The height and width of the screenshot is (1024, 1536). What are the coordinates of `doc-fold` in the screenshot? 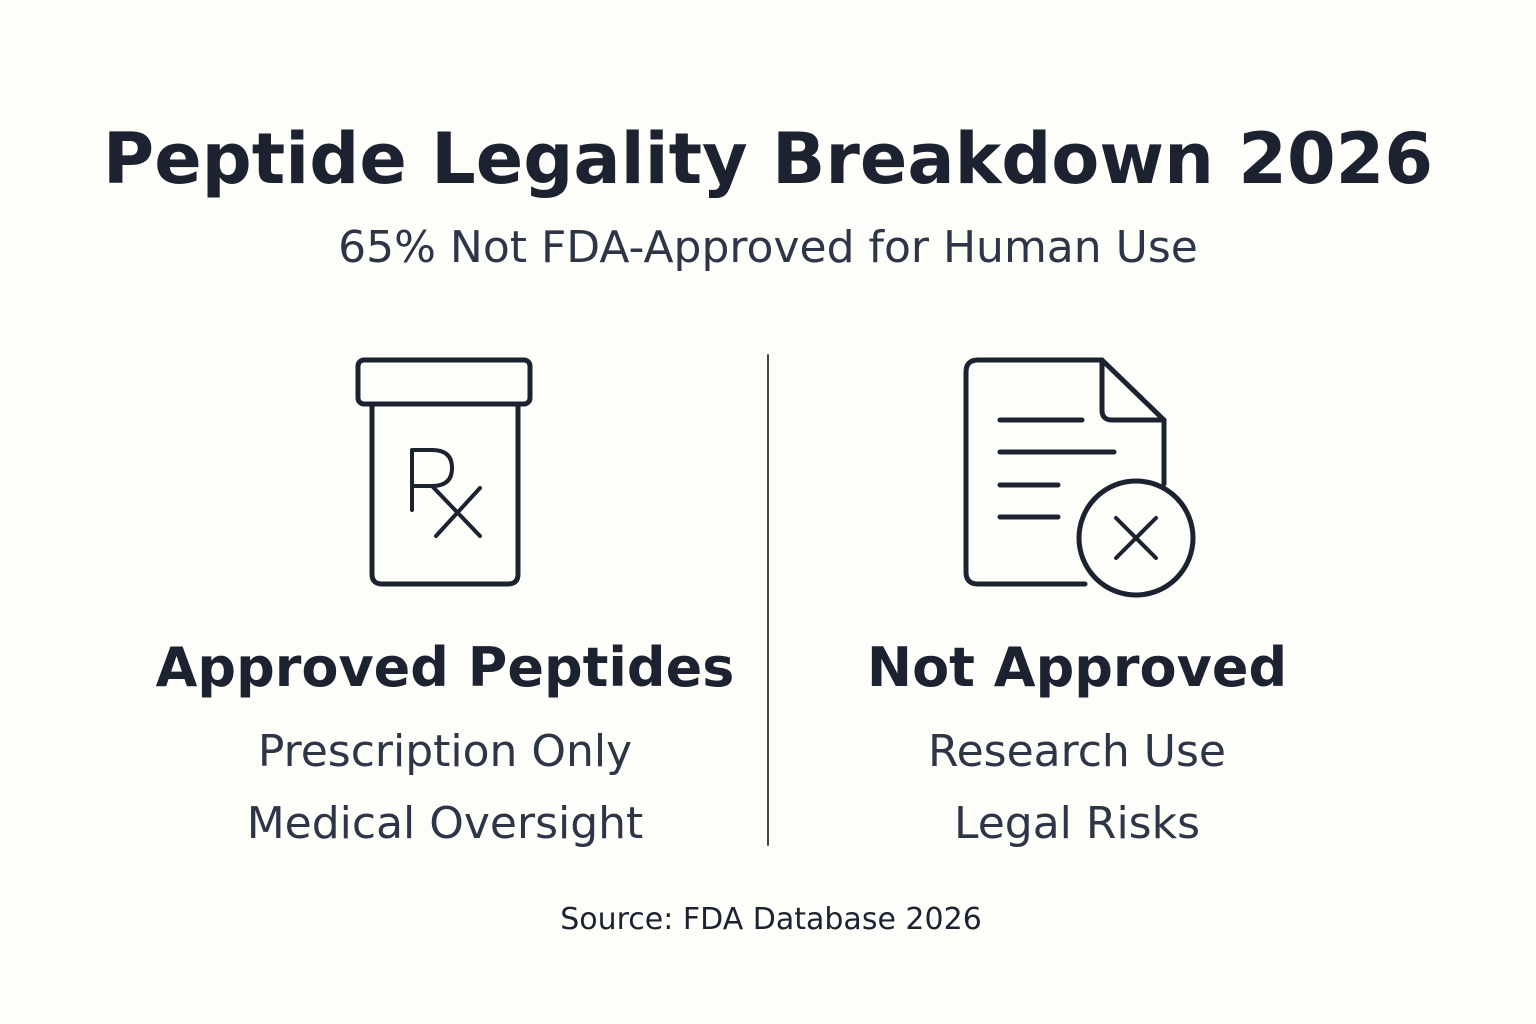 It's located at (1133, 390).